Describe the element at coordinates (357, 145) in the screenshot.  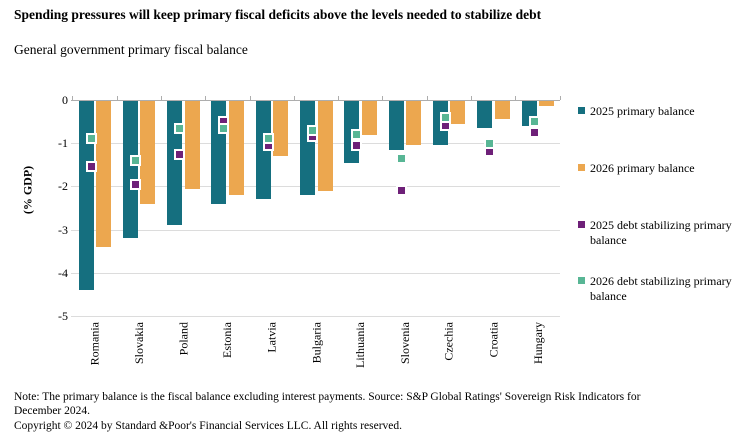
I see `marker-2025-debt-stabilizing-primary-balance-Lithuania` at that location.